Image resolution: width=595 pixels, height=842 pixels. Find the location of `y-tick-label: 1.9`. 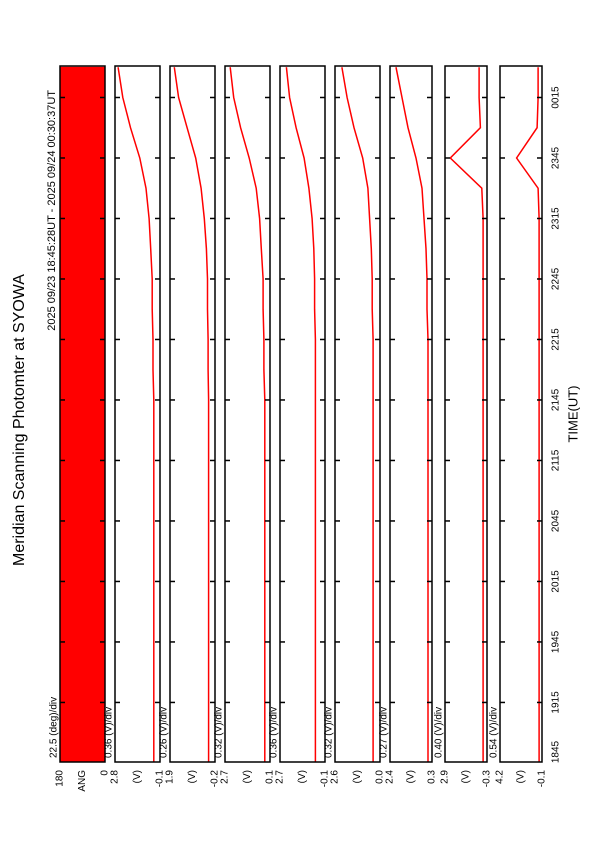

y-tick-label: 1.9 is located at coordinates (170, 777).